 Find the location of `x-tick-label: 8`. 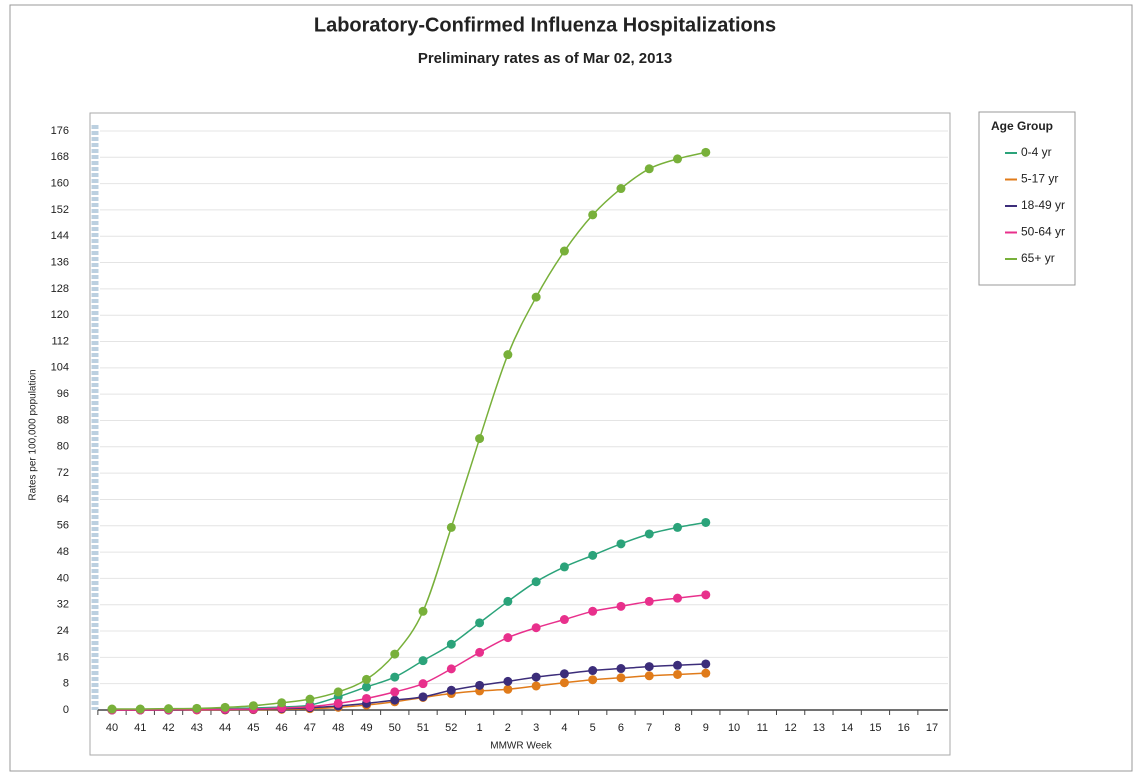

x-tick-label: 8 is located at coordinates (677, 728).